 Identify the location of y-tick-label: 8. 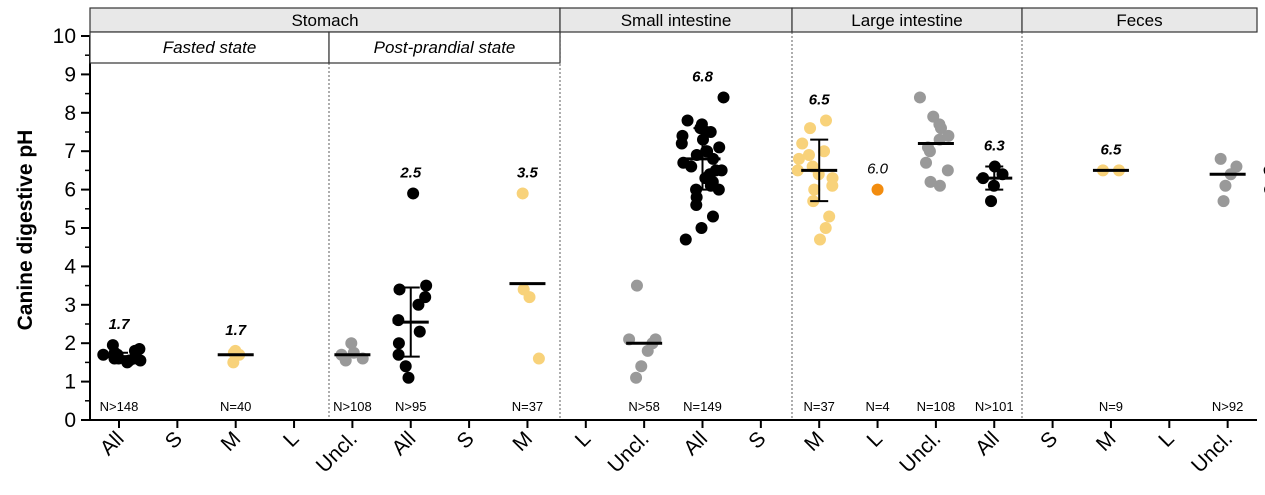
(70, 113).